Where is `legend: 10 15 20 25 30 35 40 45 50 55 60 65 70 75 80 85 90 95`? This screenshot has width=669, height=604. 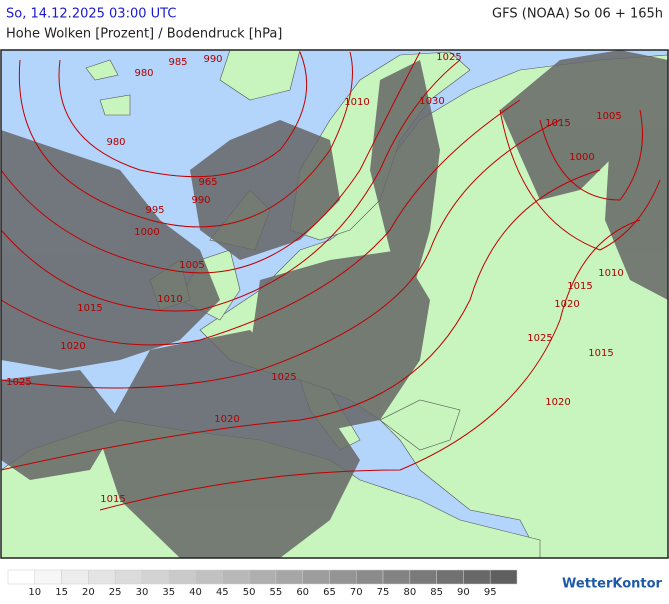
legend: 10 15 20 25 30 35 40 45 50 55 60 65 70 75 80 85 90 95 is located at coordinates (262, 583).